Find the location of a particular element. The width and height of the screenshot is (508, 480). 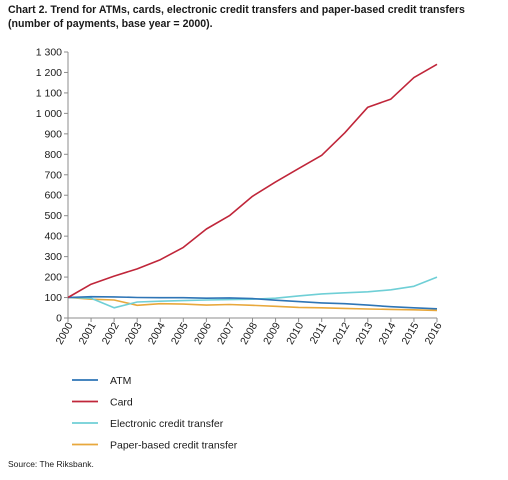

y-tick-label: 1 200 is located at coordinates (49, 73).